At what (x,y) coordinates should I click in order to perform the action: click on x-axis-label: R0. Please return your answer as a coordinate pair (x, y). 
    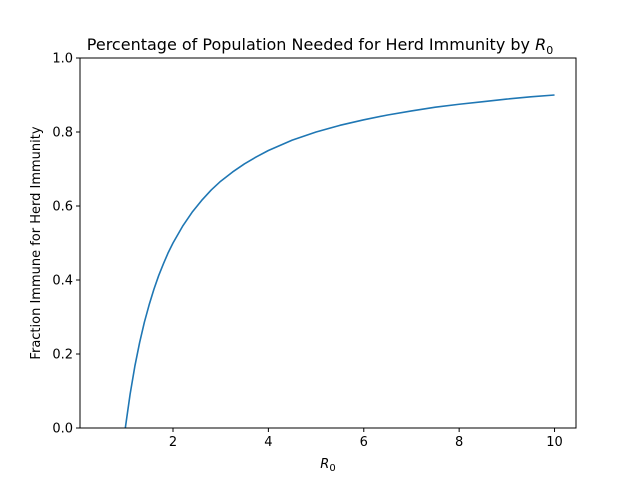
    Looking at the image, I should click on (327, 465).